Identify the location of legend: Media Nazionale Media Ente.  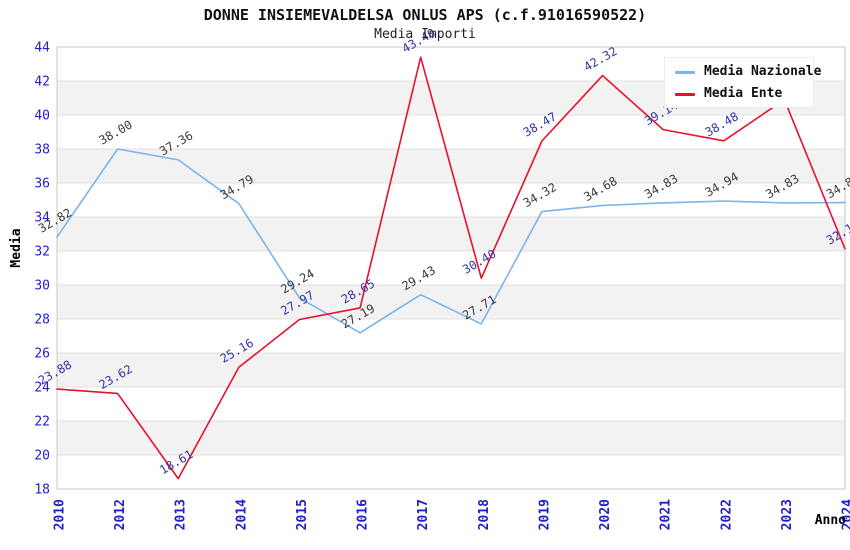
(742, 82).